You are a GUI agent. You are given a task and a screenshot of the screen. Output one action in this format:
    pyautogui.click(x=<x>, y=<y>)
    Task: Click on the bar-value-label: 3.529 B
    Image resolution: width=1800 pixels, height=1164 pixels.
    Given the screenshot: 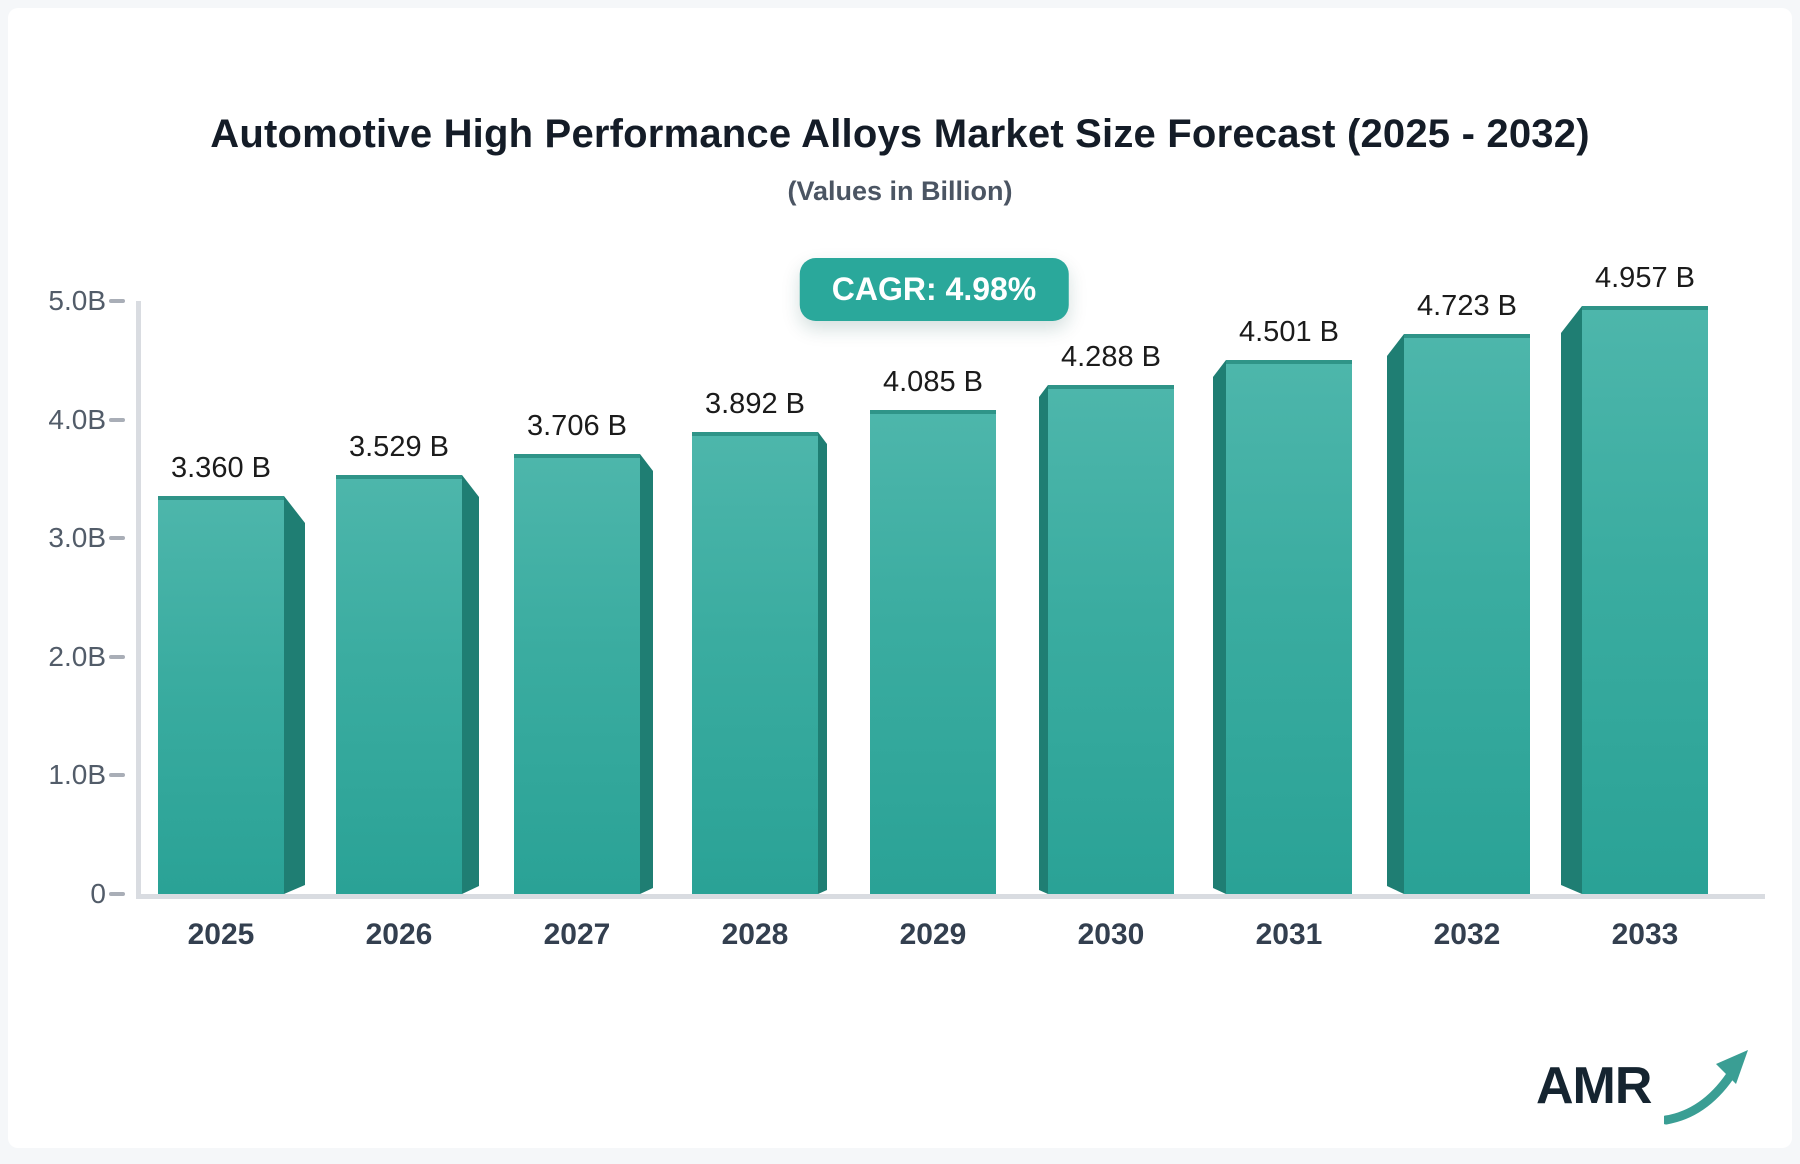 What is the action you would take?
    pyautogui.click(x=399, y=447)
    